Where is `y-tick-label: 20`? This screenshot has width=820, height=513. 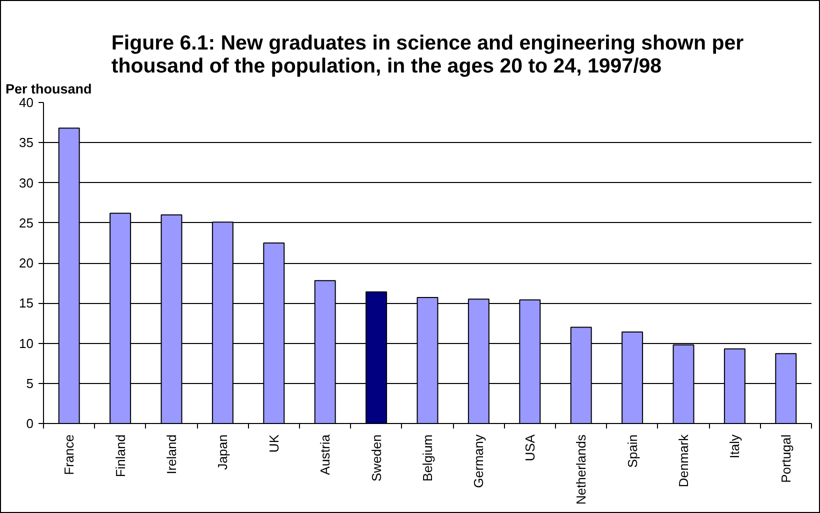 y-tick-label: 20 is located at coordinates (26, 263).